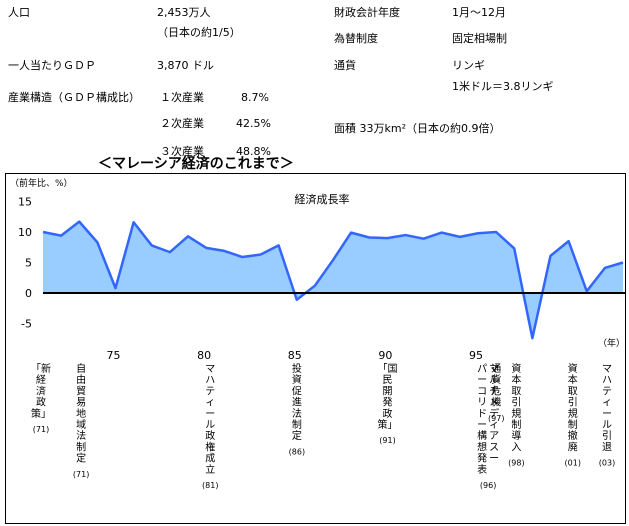 This screenshot has height=526, width=629. What do you see at coordinates (345, 65) in the screenshot?
I see `currency-label: 通貨` at bounding box center [345, 65].